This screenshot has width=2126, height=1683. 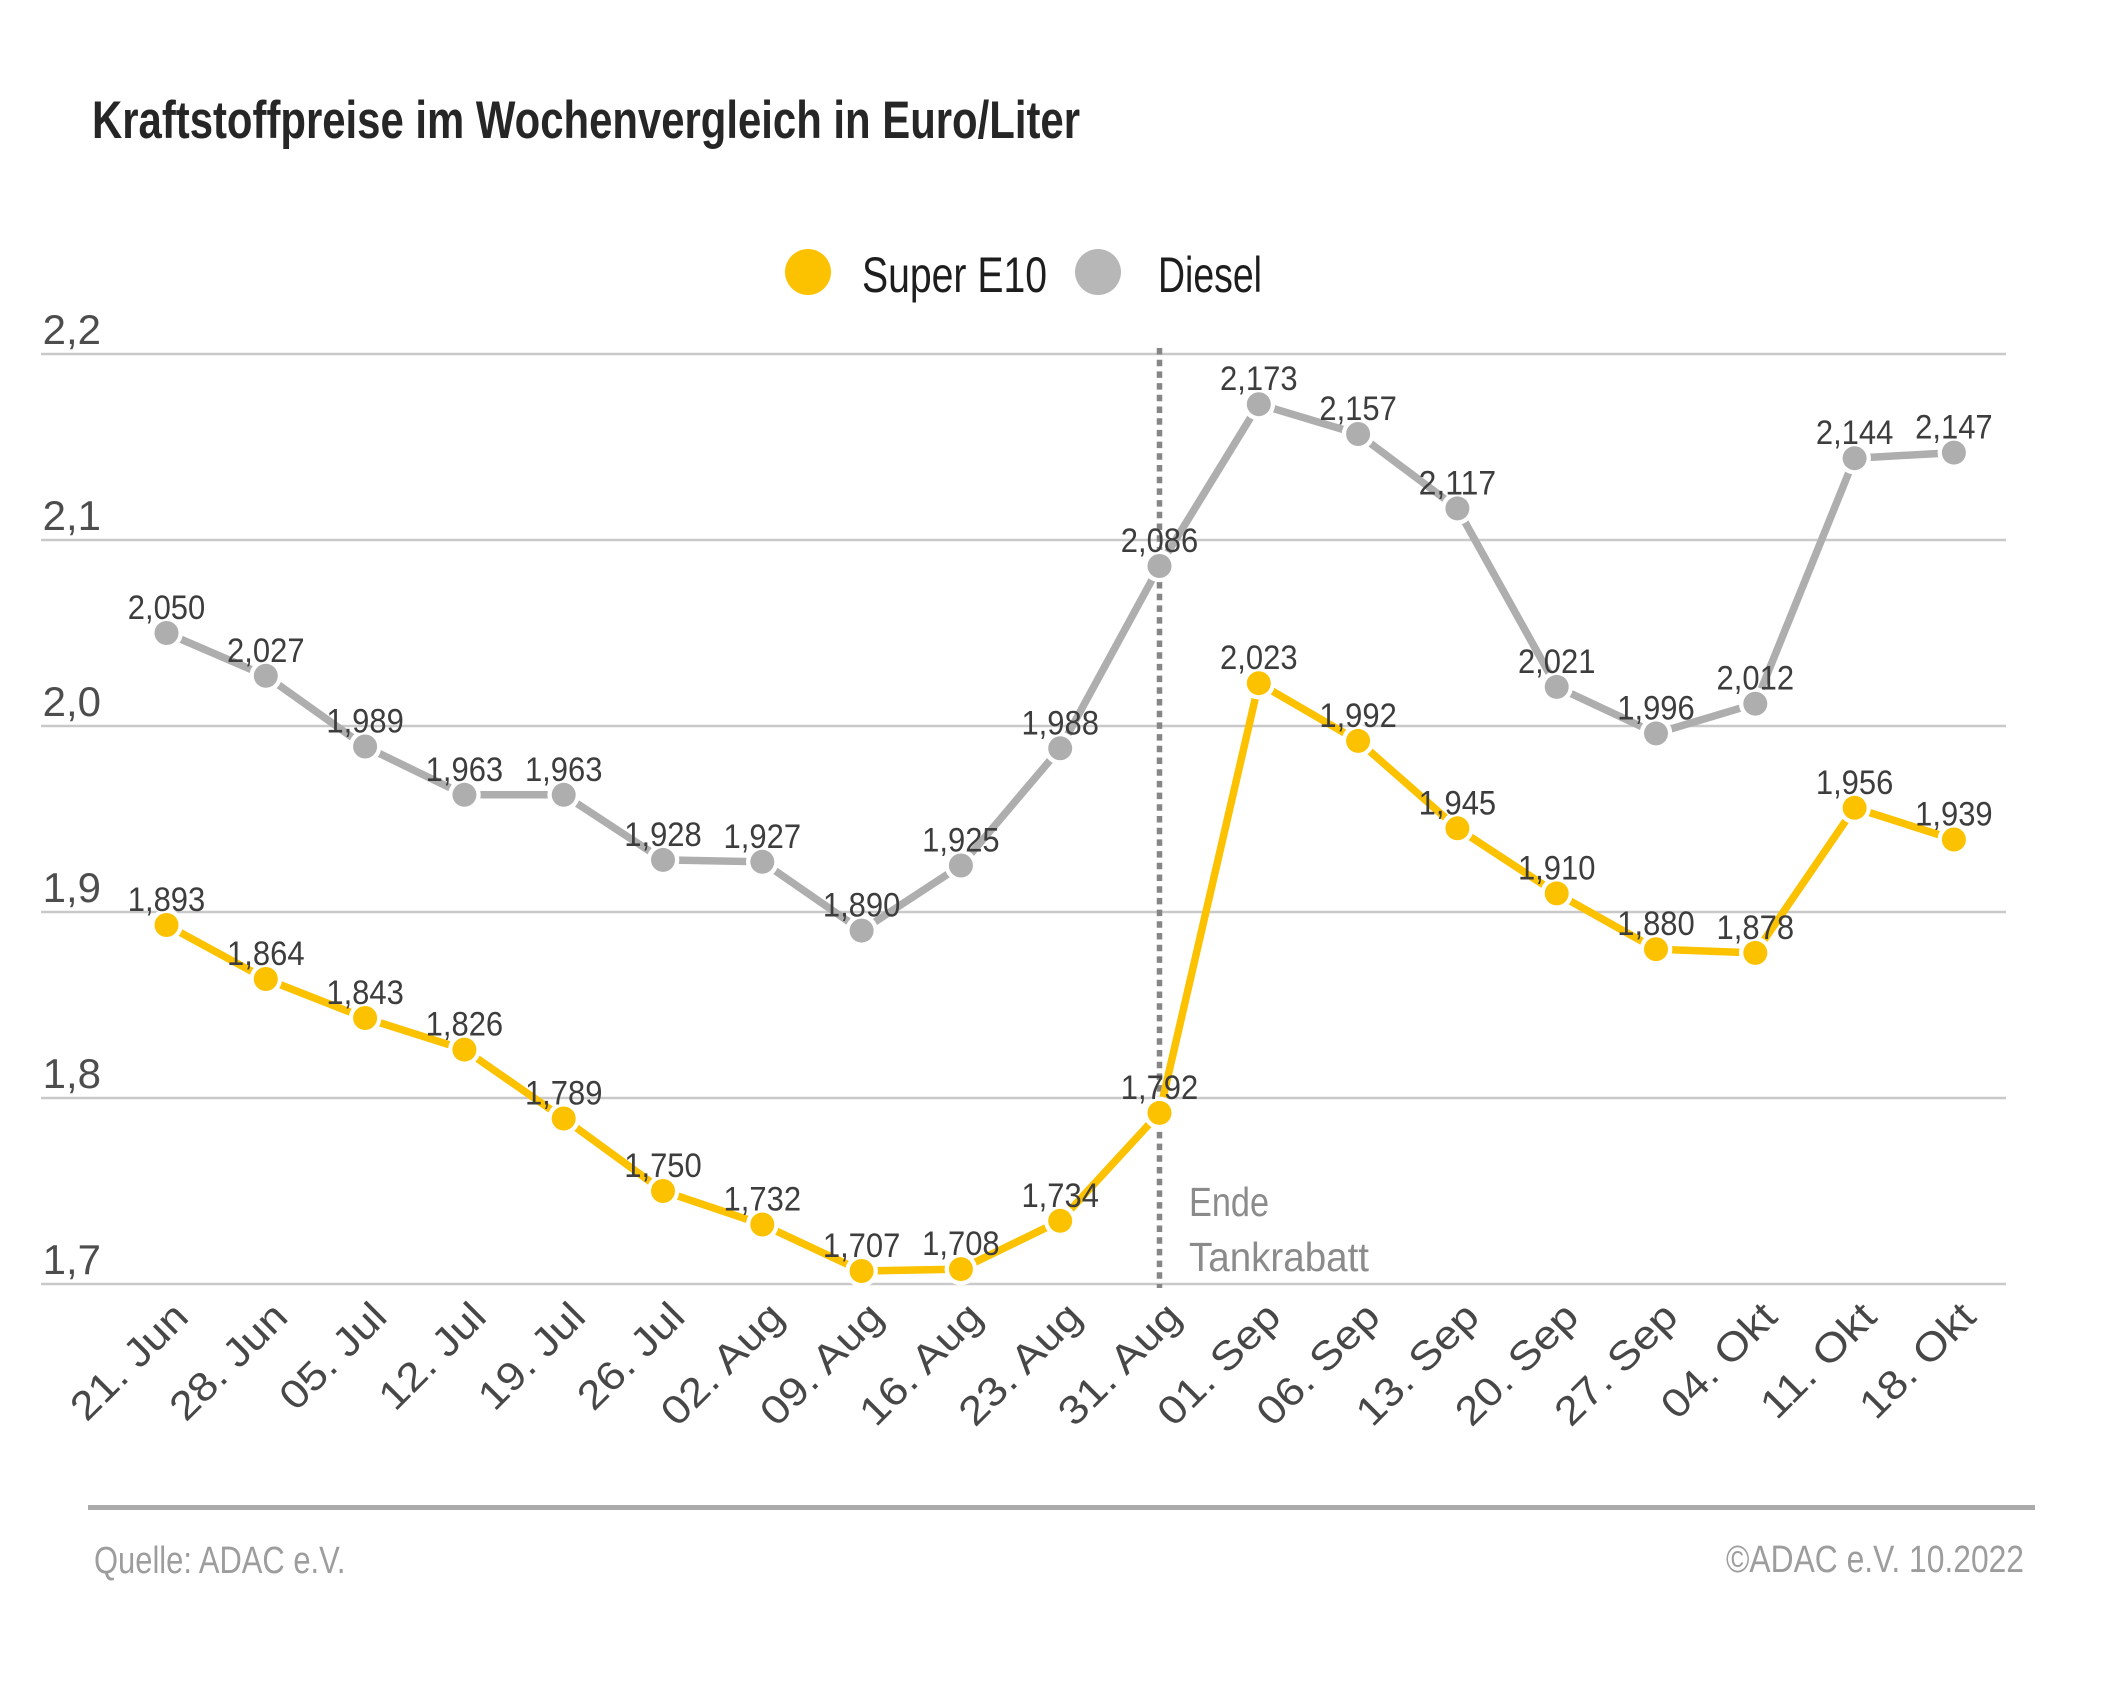 What do you see at coordinates (1358, 409) in the screenshot?
I see `svg-text: 2,157` at bounding box center [1358, 409].